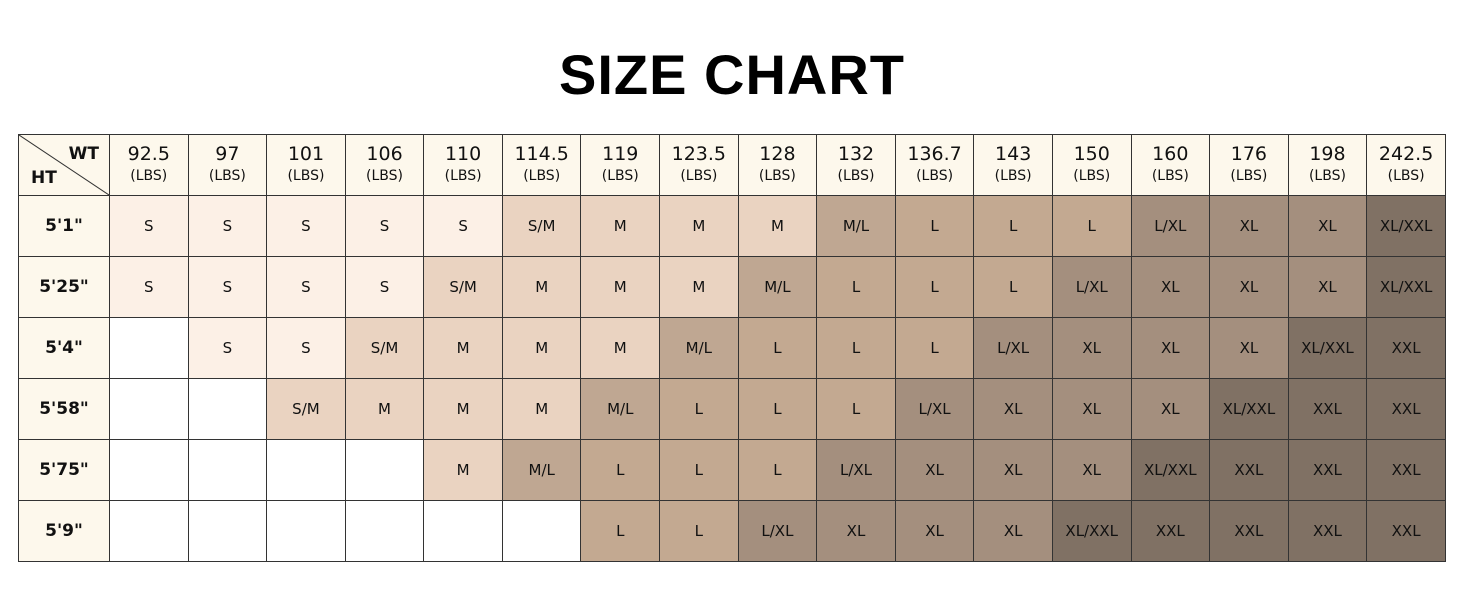 This screenshot has height=600, width=1464. Describe the element at coordinates (1406, 154) in the screenshot. I see `weight-value: 242.5` at that location.